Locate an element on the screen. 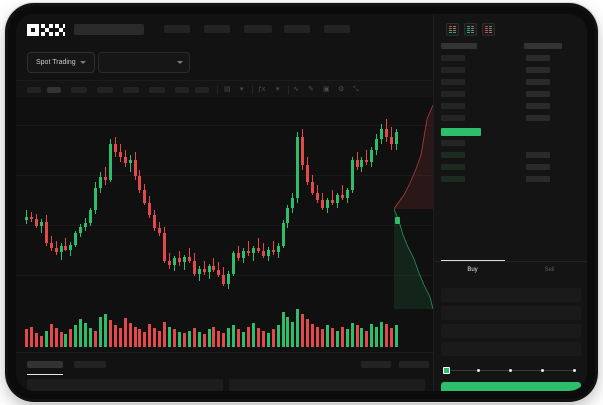 The image size is (603, 405). buy-submit-button is located at coordinates (511, 386).